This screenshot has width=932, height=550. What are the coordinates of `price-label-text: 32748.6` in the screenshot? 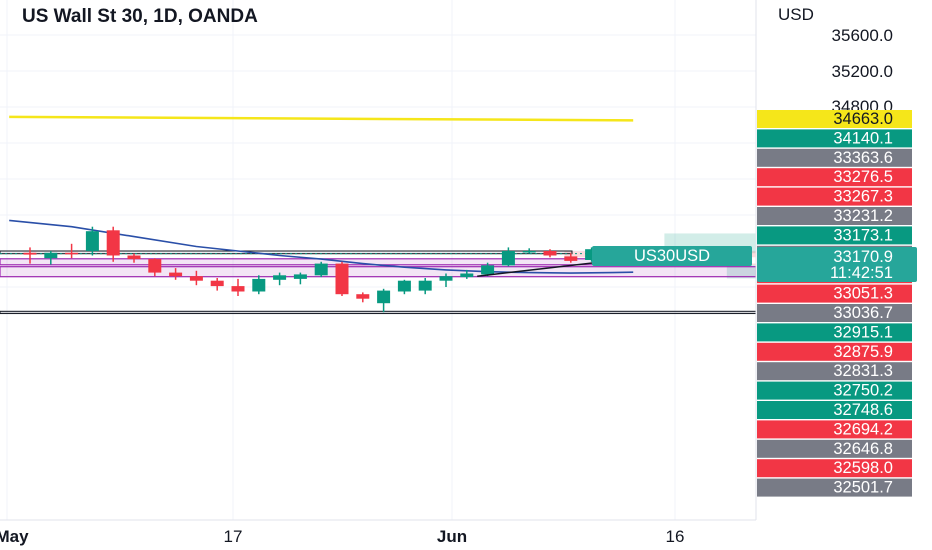 It's located at (863, 410).